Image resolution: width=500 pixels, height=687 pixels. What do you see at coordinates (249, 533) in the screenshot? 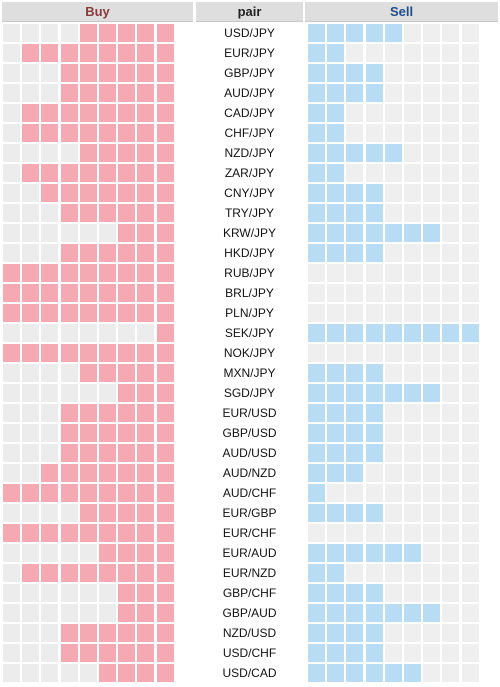
I see `pair-label: EUR/CHF` at bounding box center [249, 533].